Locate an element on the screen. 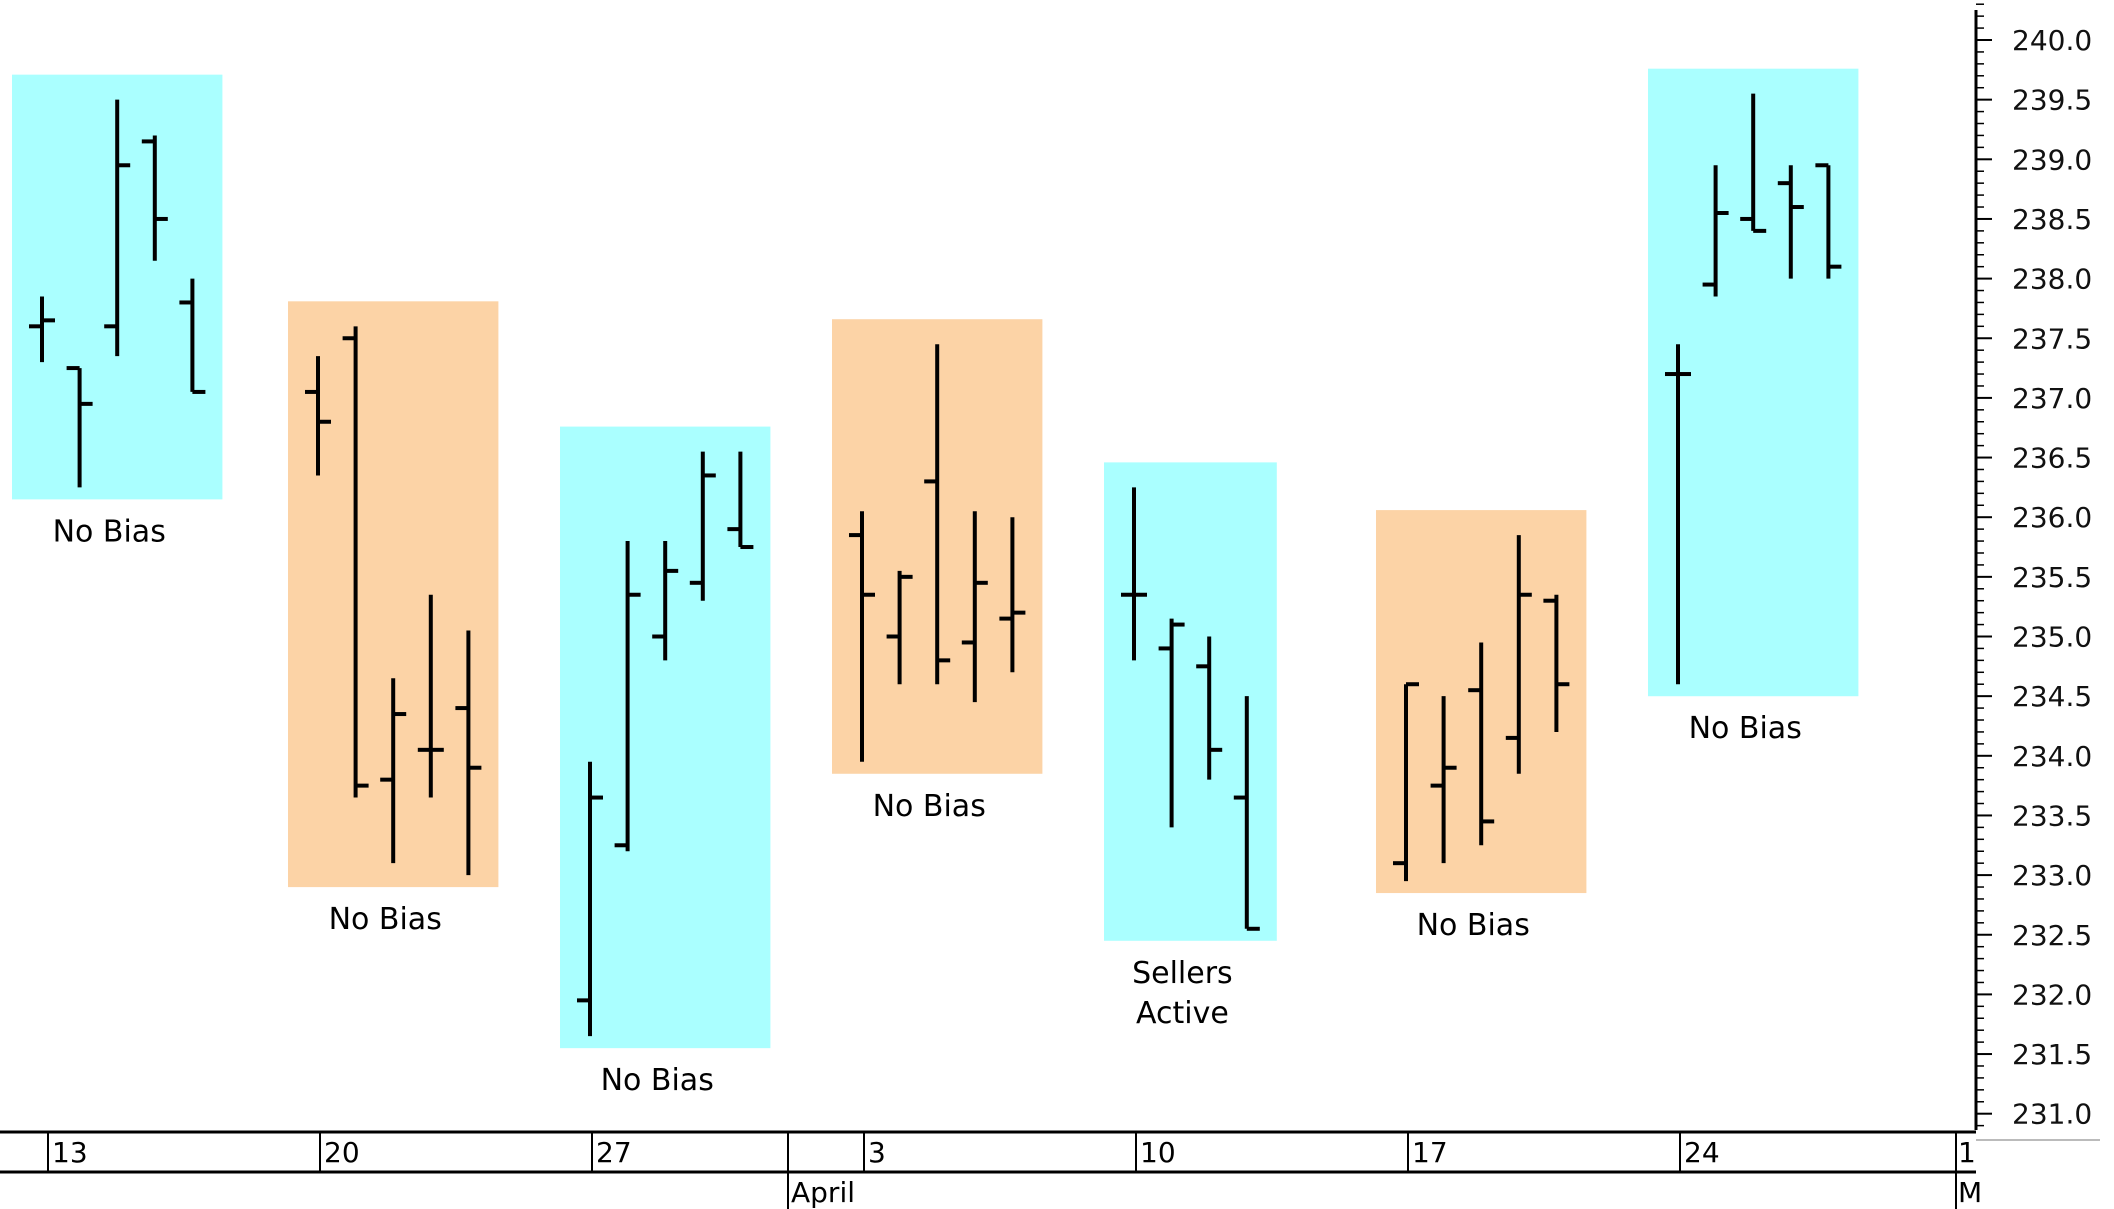  y-tick-label: 236.0 is located at coordinates (2052, 517).